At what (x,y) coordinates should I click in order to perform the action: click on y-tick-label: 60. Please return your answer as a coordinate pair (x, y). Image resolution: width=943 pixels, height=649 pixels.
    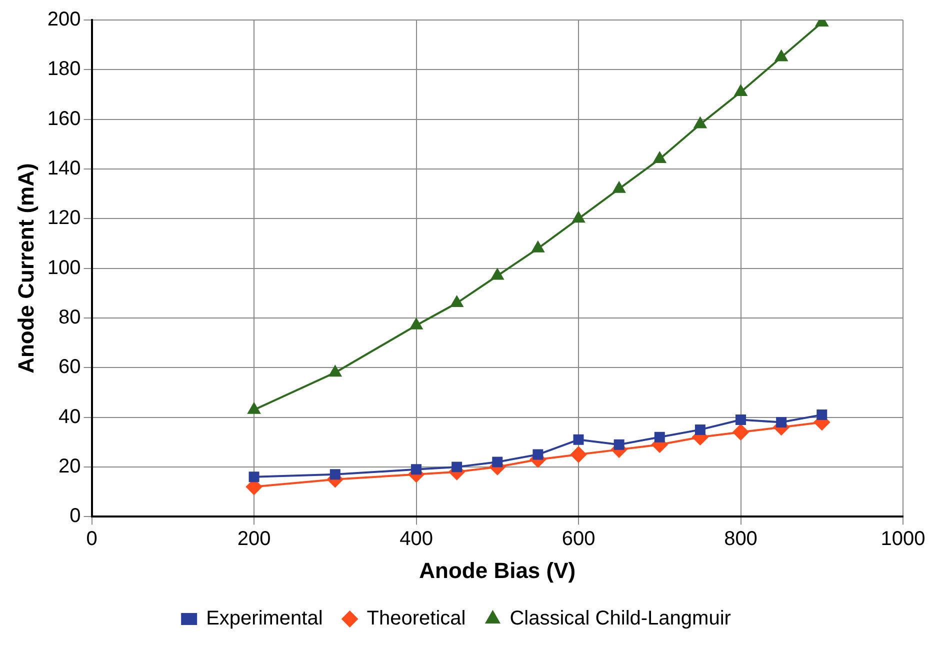
    Looking at the image, I should click on (69, 367).